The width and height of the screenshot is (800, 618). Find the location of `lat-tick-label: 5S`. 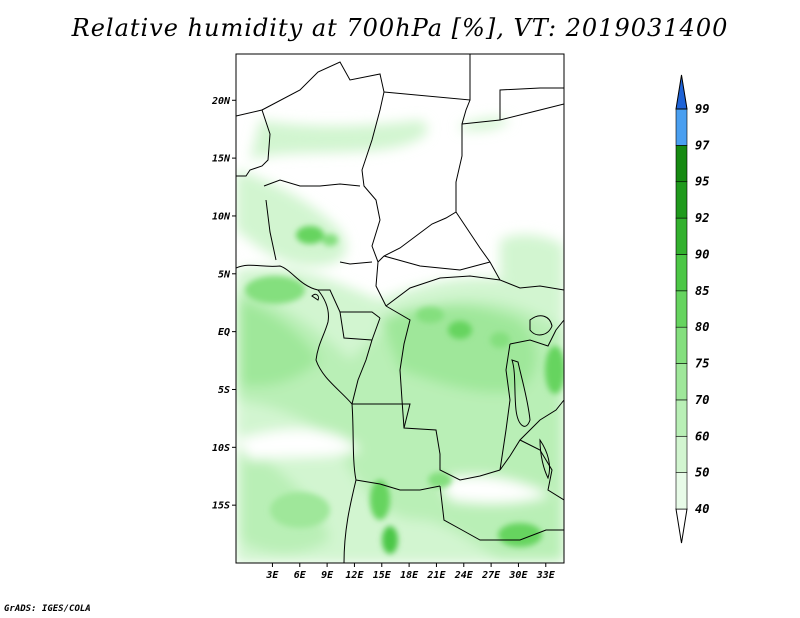

lat-tick-label: 5S is located at coordinates (224, 390).